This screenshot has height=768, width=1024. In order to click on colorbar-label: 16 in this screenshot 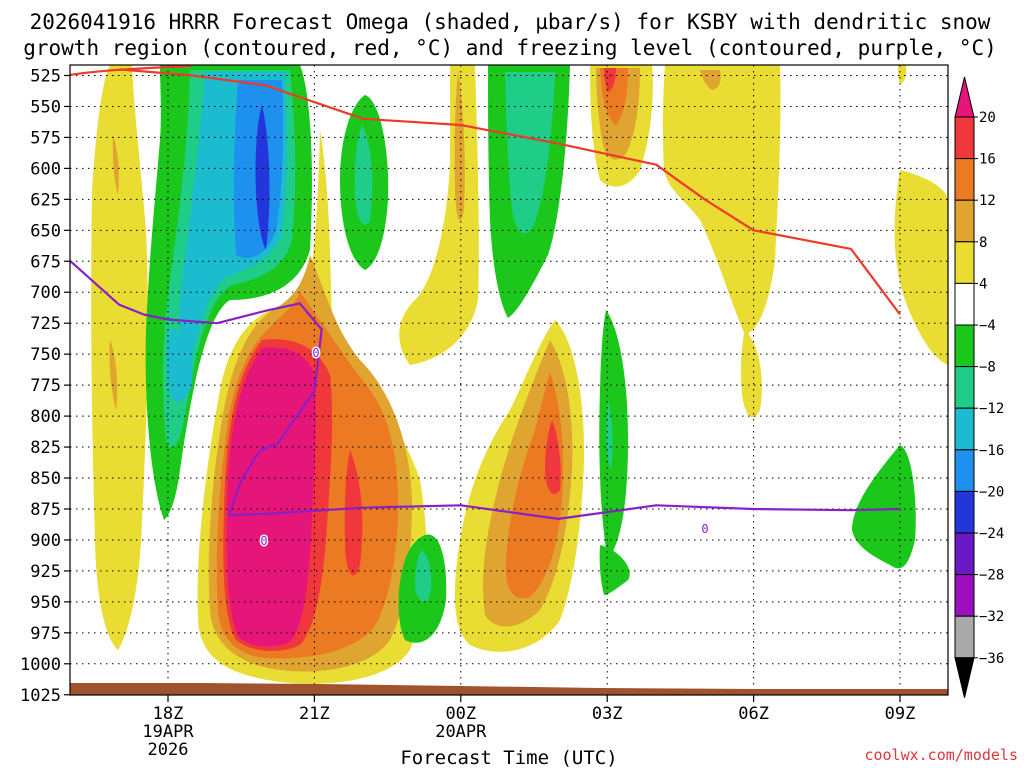, I will do `click(987, 160)`.